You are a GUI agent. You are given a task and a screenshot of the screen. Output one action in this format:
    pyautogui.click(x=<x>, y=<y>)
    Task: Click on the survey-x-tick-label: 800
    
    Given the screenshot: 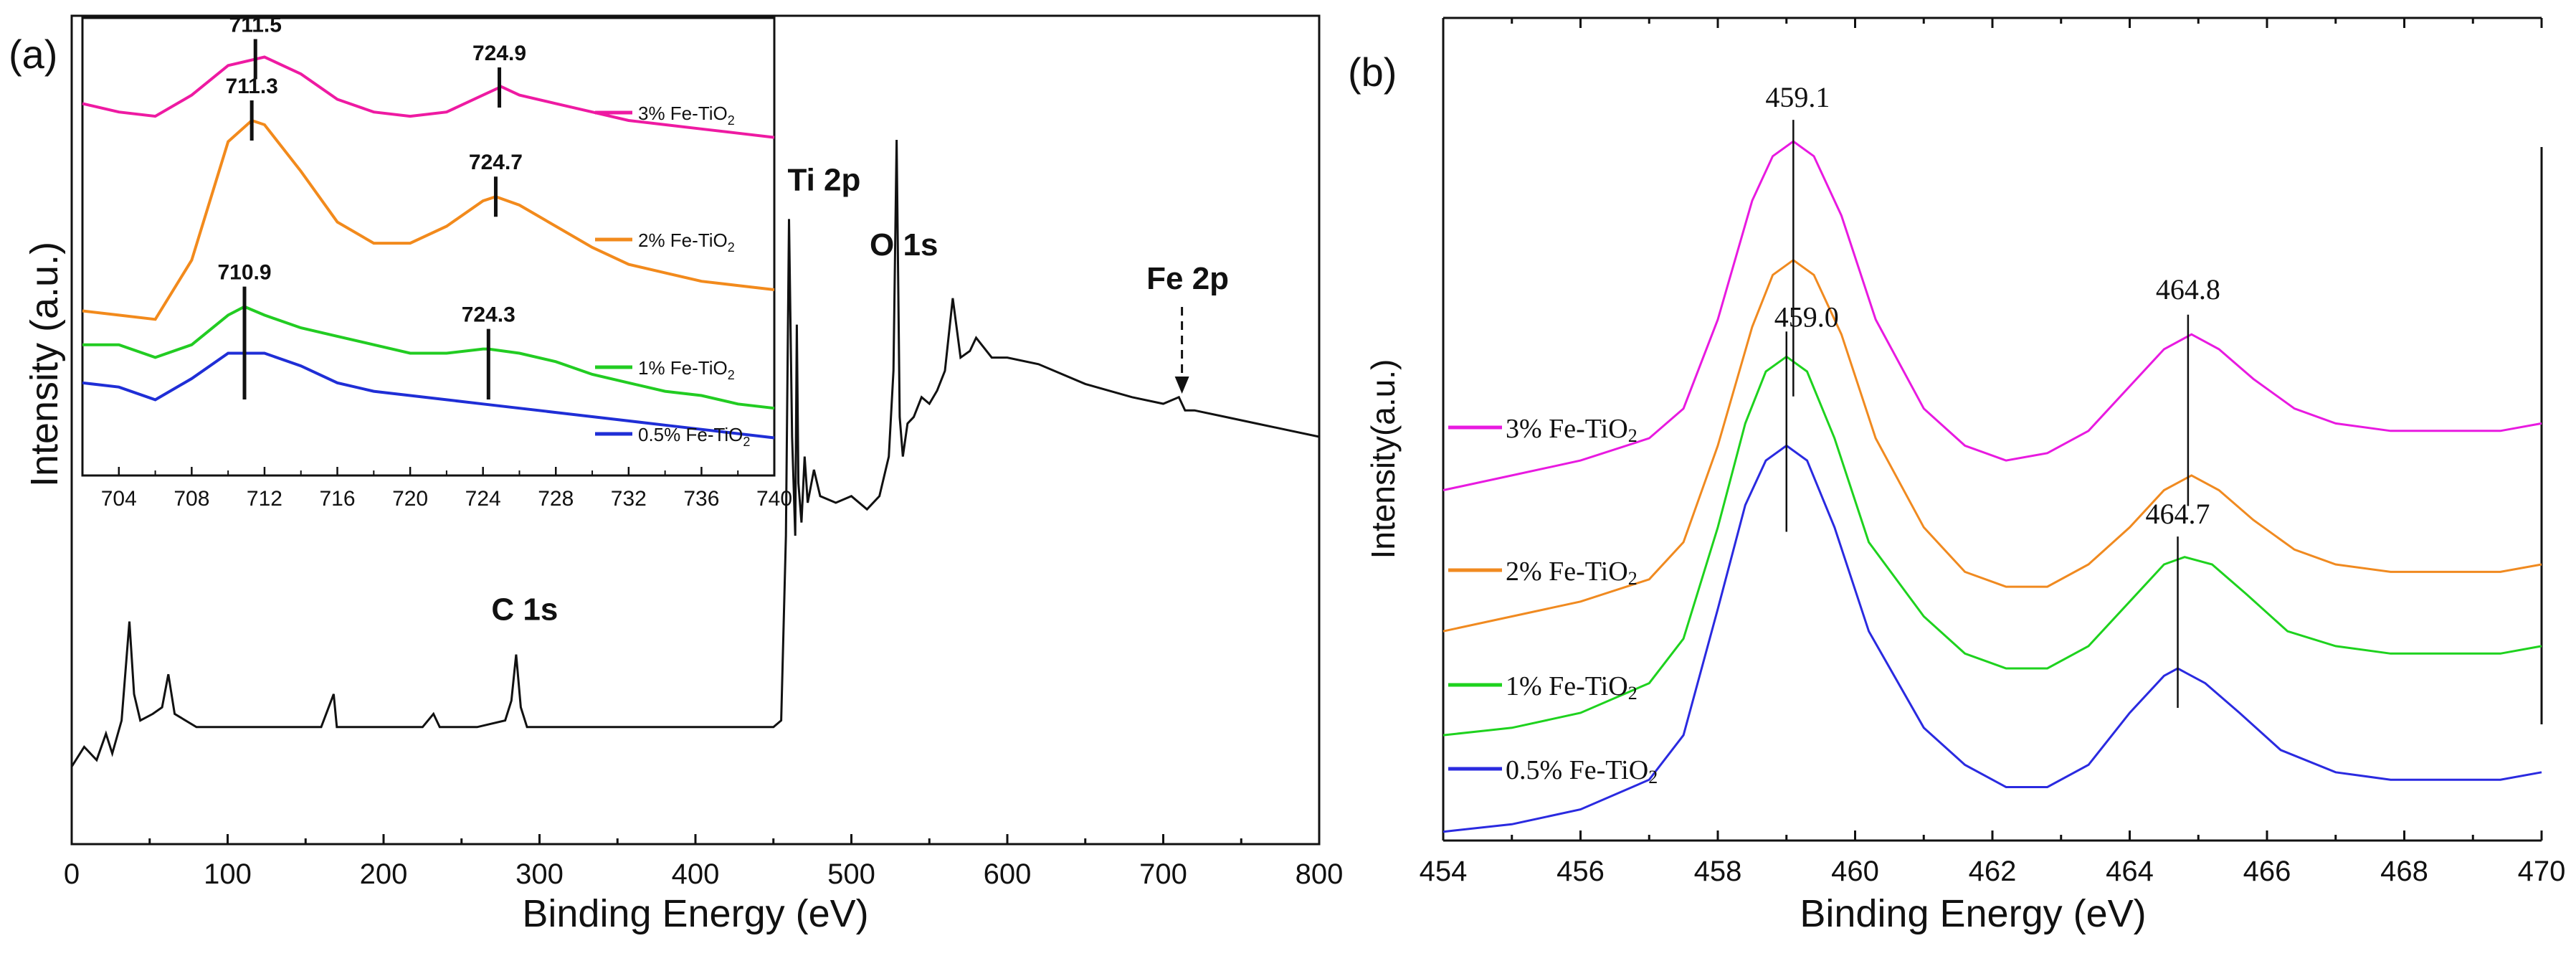 What is the action you would take?
    pyautogui.click(x=1320, y=874)
    